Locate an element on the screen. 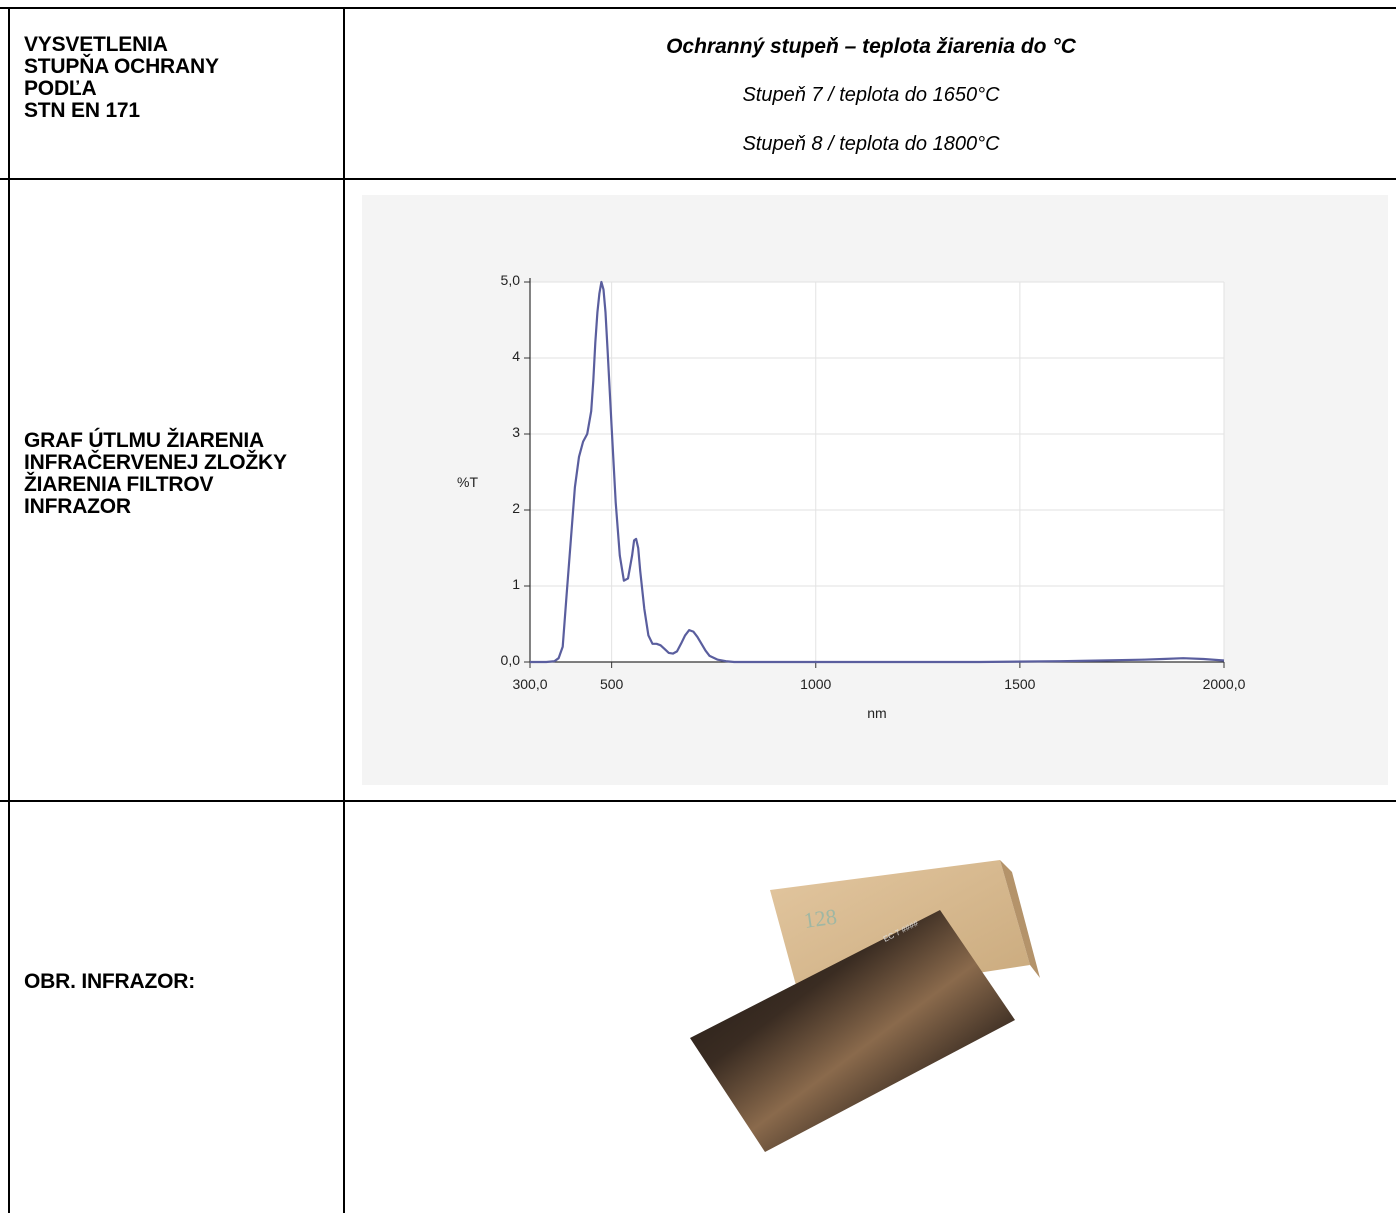 Image resolution: width=1396 pixels, height=1213 pixels. label-line: GRAF ÚTLMU ŽIARENIA is located at coordinates (144, 440).